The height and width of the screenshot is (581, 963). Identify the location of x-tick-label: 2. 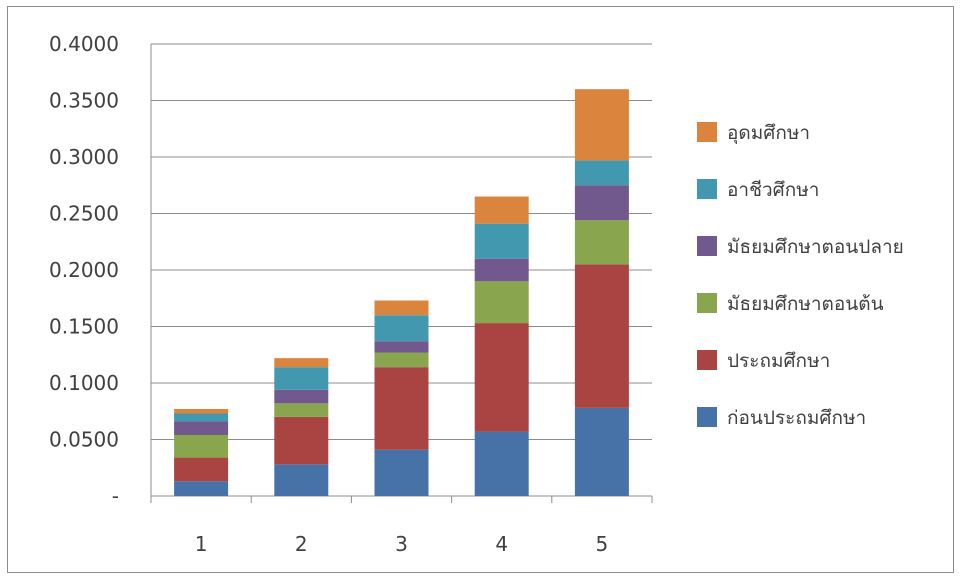
(301, 544).